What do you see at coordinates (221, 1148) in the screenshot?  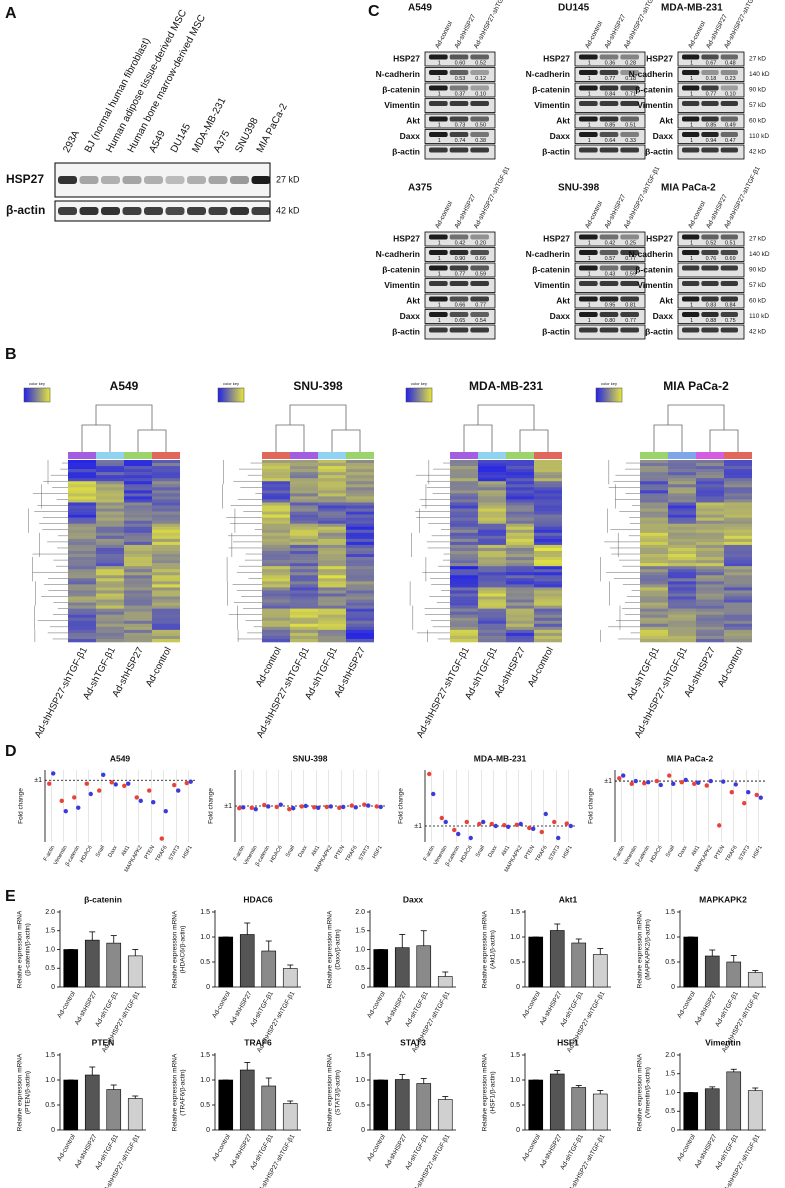 I see `x-tick-label: Ad-control` at bounding box center [221, 1148].